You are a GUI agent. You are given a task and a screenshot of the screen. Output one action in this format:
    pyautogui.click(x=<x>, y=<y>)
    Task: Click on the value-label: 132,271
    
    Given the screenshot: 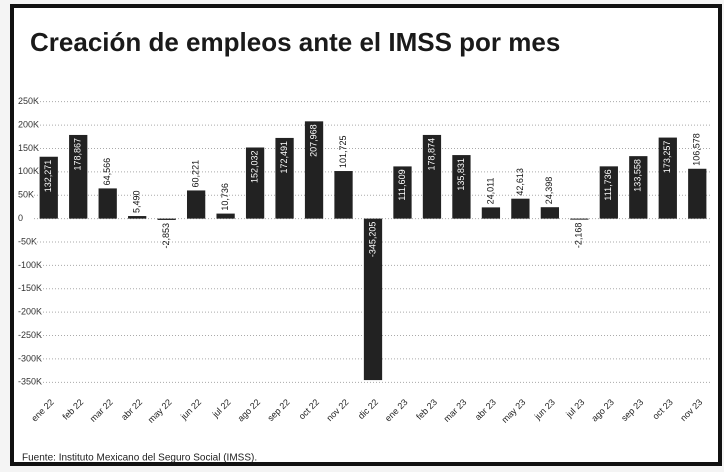 What is the action you would take?
    pyautogui.click(x=48, y=176)
    